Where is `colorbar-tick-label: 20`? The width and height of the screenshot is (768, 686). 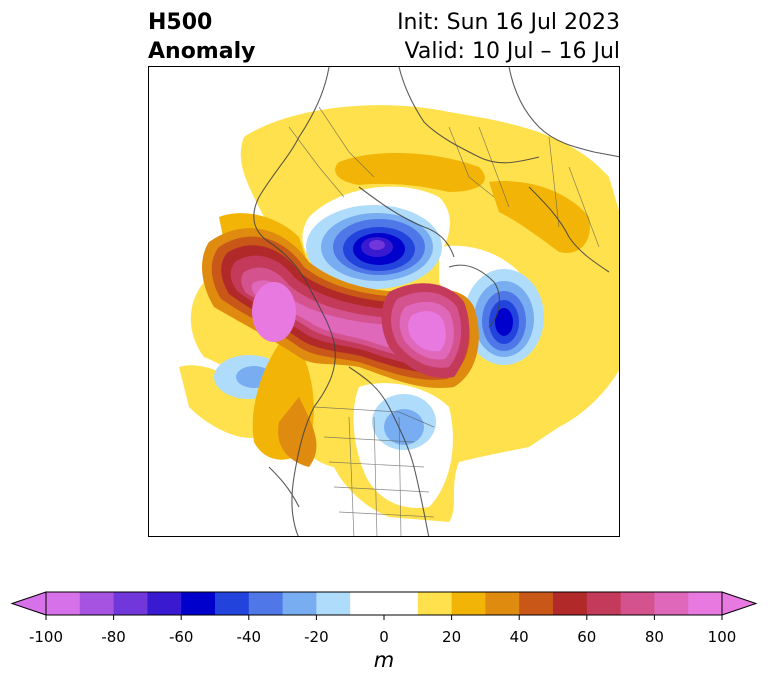 colorbar-tick-label: 20 is located at coordinates (452, 637).